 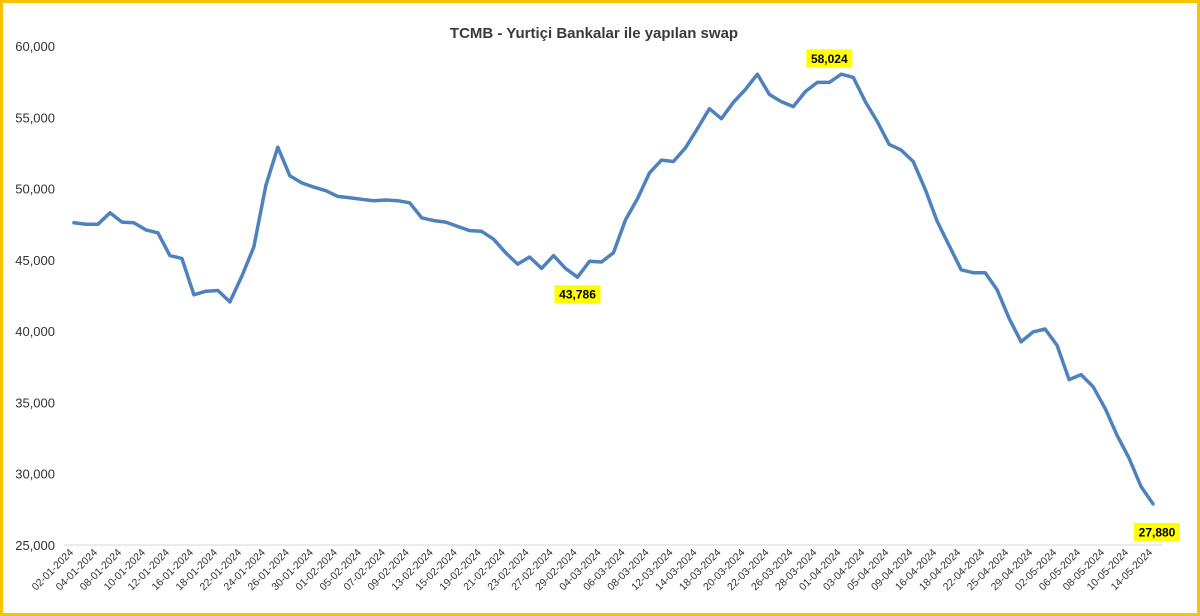 I want to click on y-tick-label: 25,000, so click(x=35, y=545).